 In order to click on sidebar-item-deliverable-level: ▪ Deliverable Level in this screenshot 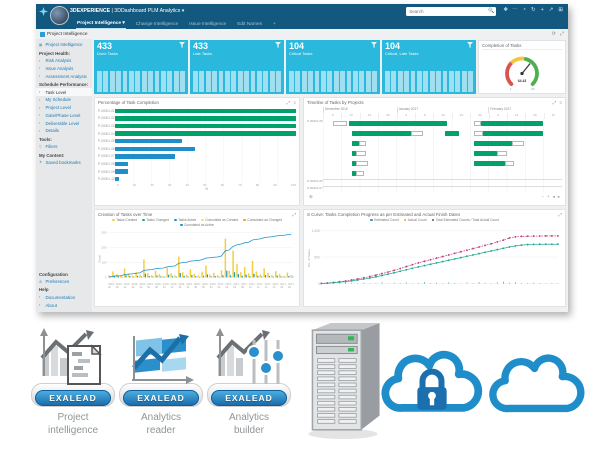, I will do `click(64, 123)`.